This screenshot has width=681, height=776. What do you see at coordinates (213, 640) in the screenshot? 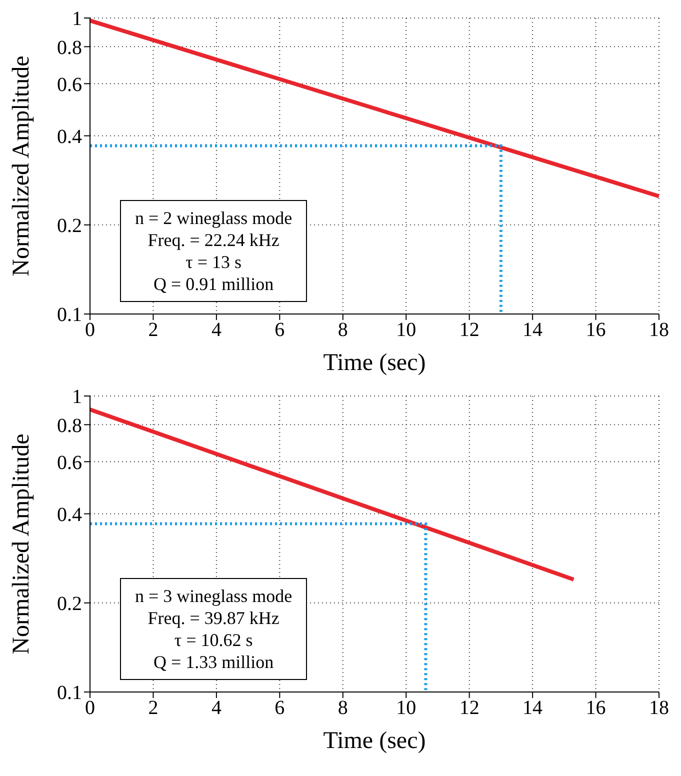
I see `annotation: τ = 10.62 s` at bounding box center [213, 640].